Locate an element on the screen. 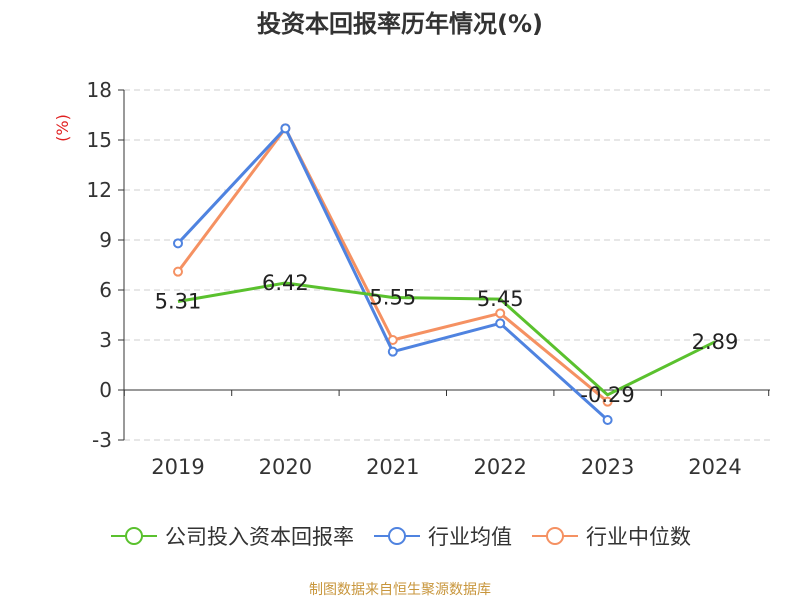 This screenshot has height=600, width=800. x-tick-label: 2019 is located at coordinates (177, 467).